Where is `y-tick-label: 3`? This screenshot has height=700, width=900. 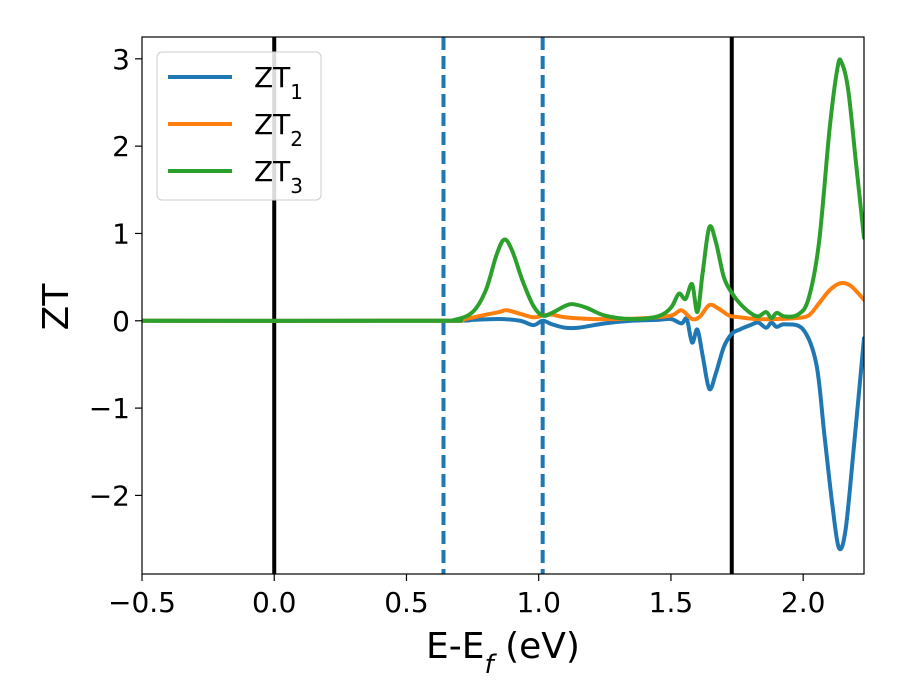 y-tick-label: 3 is located at coordinates (121, 59).